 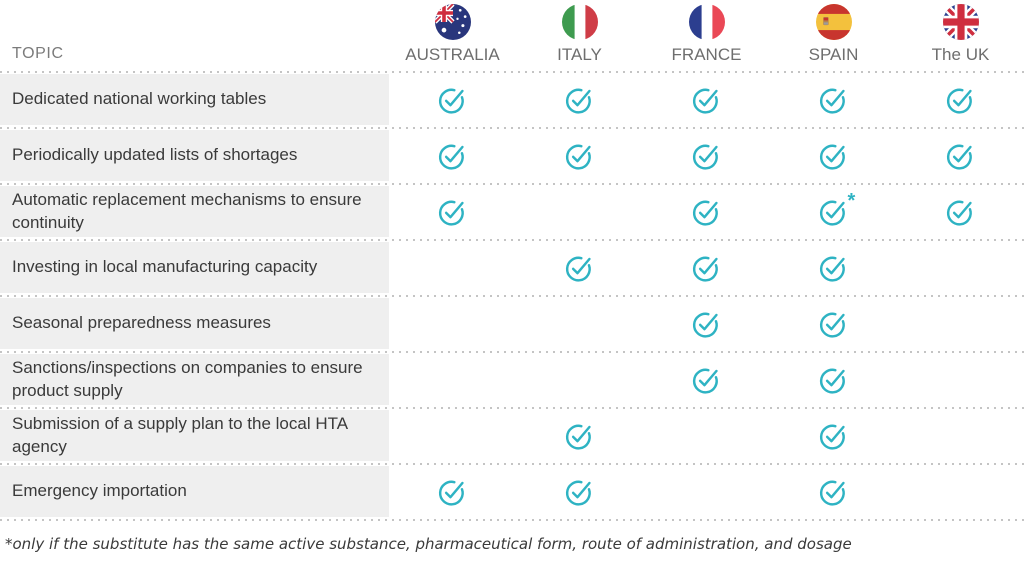 I want to click on topic-cell: Dedicated national working tables, so click(x=194, y=99).